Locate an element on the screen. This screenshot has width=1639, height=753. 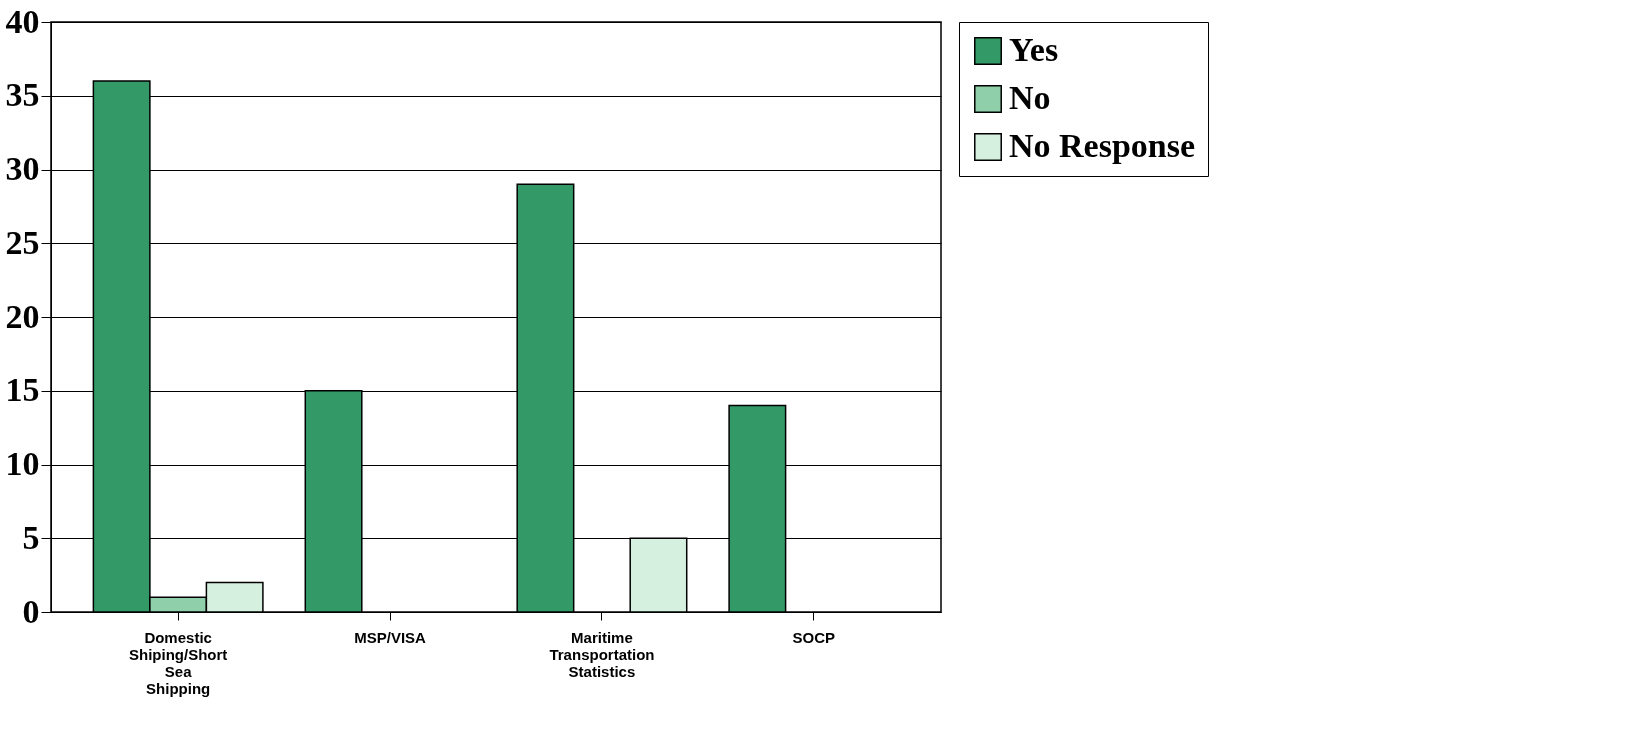
y-tick-label: 20 is located at coordinates (22, 316).